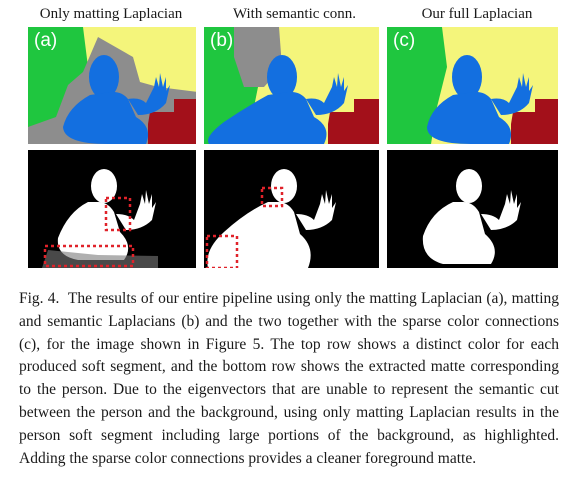 The width and height of the screenshot is (576, 500). I want to click on column-title-b: With semantic conn., so click(294, 14).